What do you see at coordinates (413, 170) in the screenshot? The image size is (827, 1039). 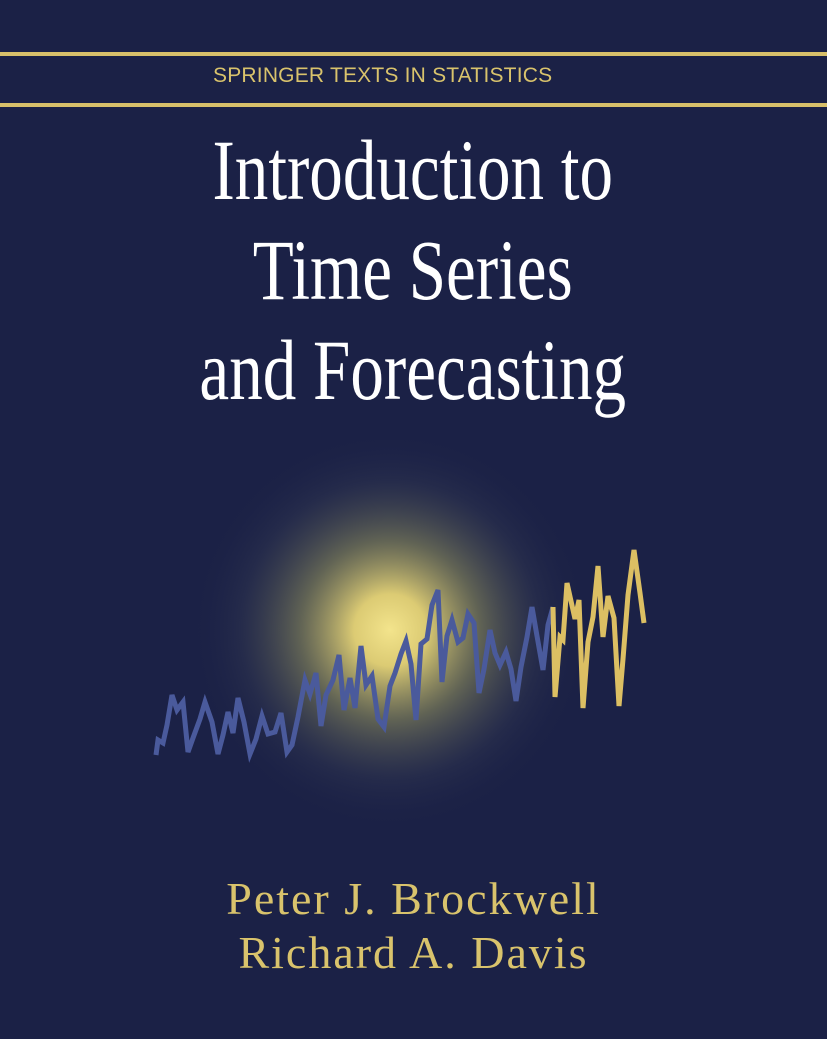 I see `title-line-1: Introduction to` at bounding box center [413, 170].